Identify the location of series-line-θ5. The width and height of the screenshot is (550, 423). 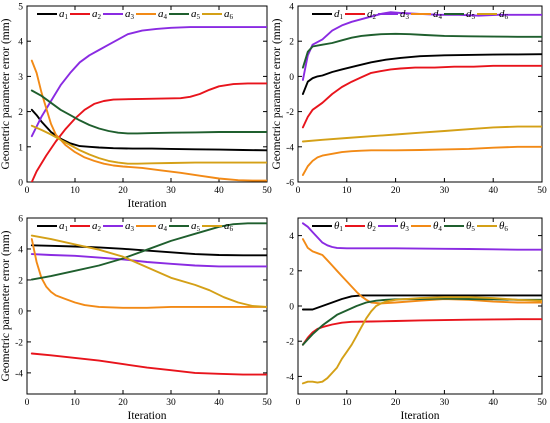
(421, 321).